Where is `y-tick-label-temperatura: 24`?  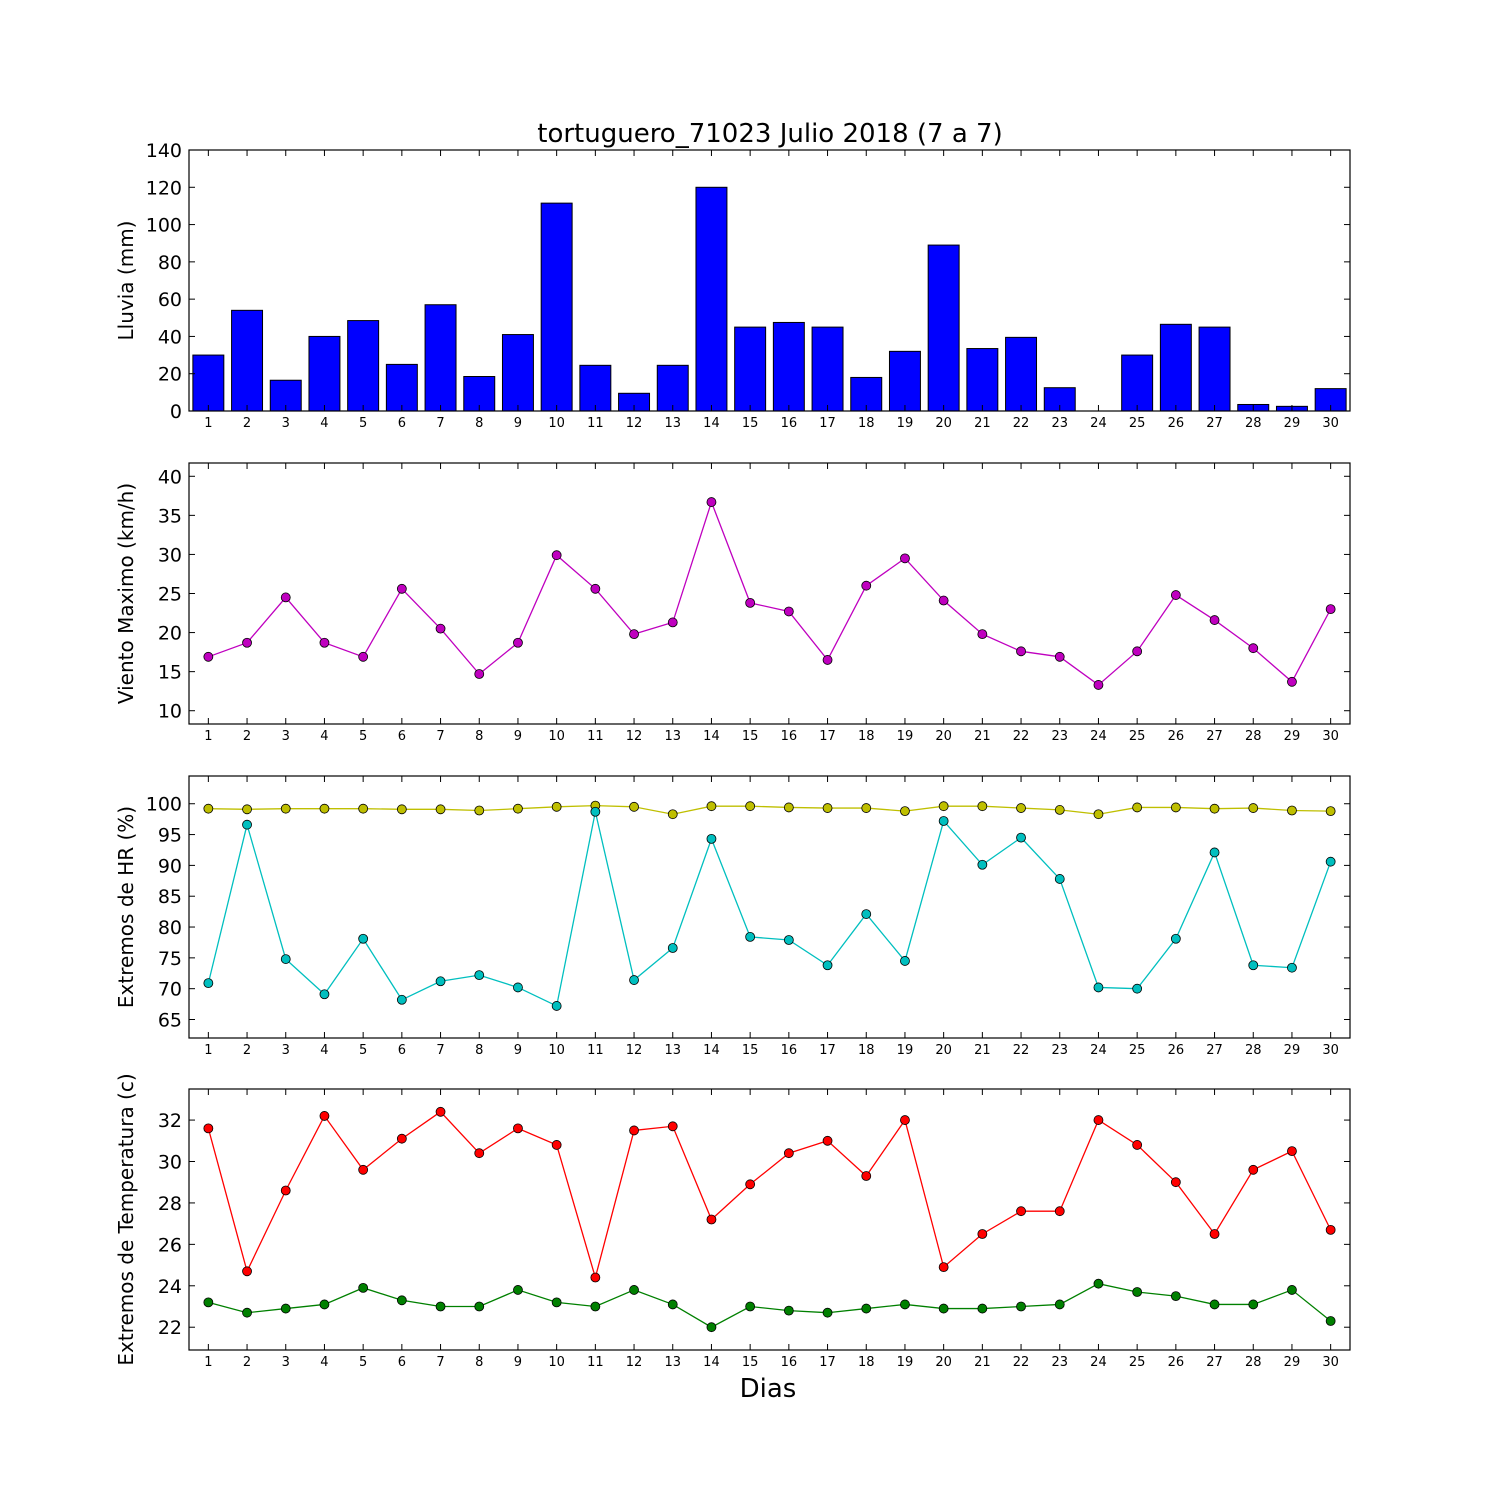
y-tick-label-temperatura: 24 is located at coordinates (170, 1287).